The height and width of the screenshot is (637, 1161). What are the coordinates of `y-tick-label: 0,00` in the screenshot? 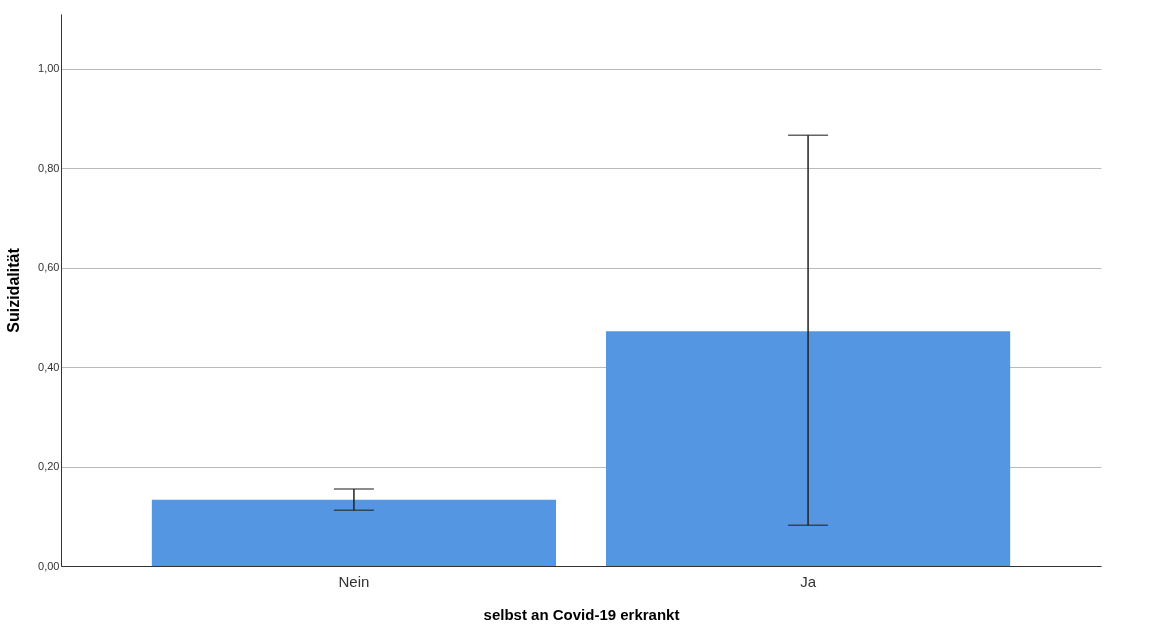 It's located at (49, 565).